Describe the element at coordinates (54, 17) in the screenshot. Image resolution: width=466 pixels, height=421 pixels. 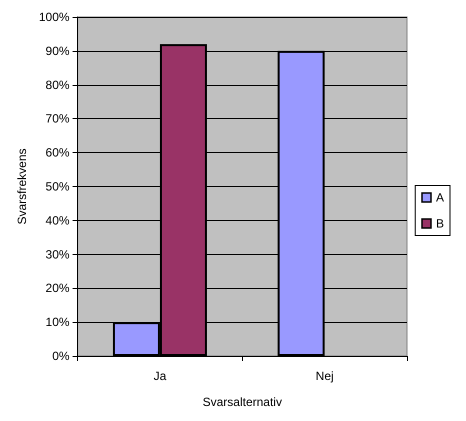
I see `y-tick-label: 100%` at that location.